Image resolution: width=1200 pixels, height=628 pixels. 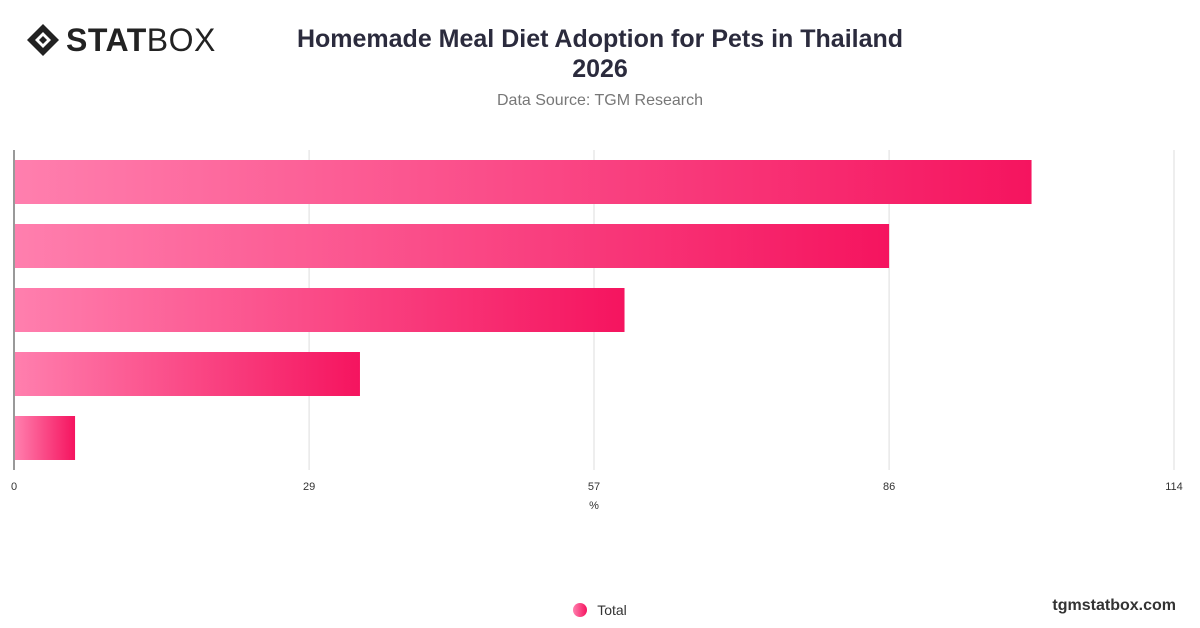 I want to click on brand-strong: STAT, so click(x=106, y=40).